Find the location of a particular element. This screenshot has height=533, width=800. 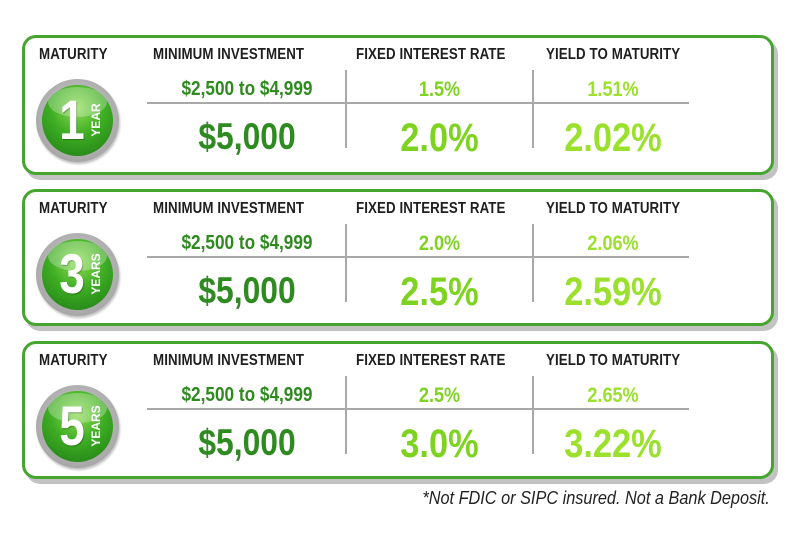

maturity-badge: 5 YEARS is located at coordinates (77, 426).